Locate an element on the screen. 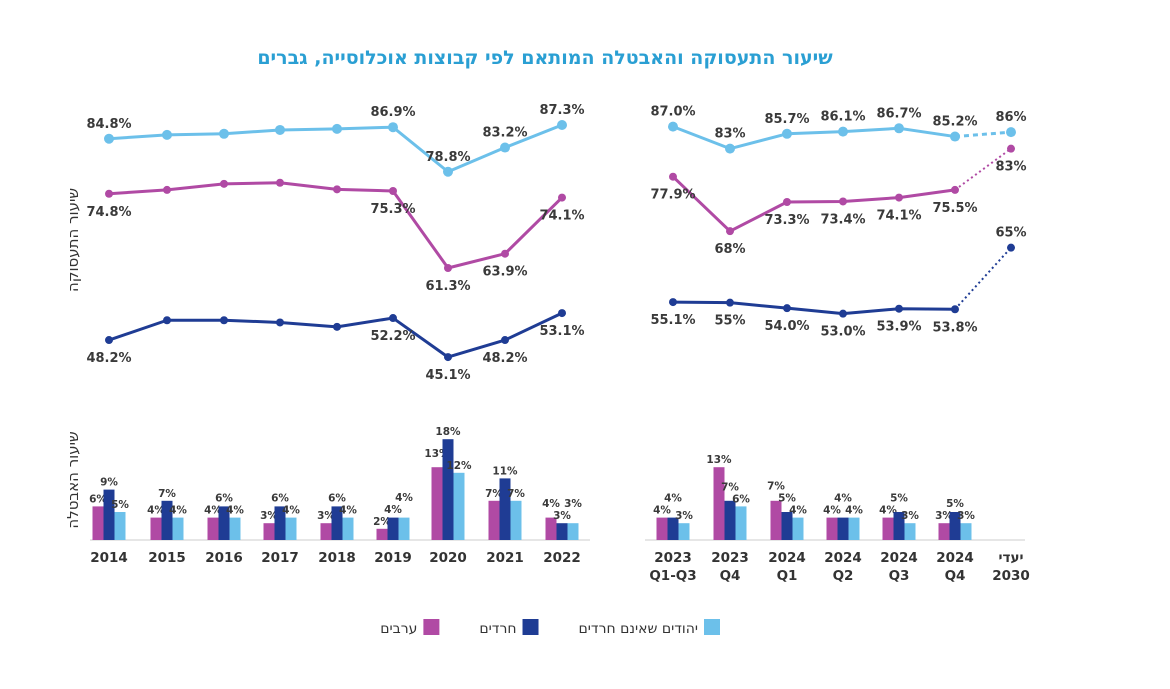  tick-label: 2030 is located at coordinates (1011, 576).